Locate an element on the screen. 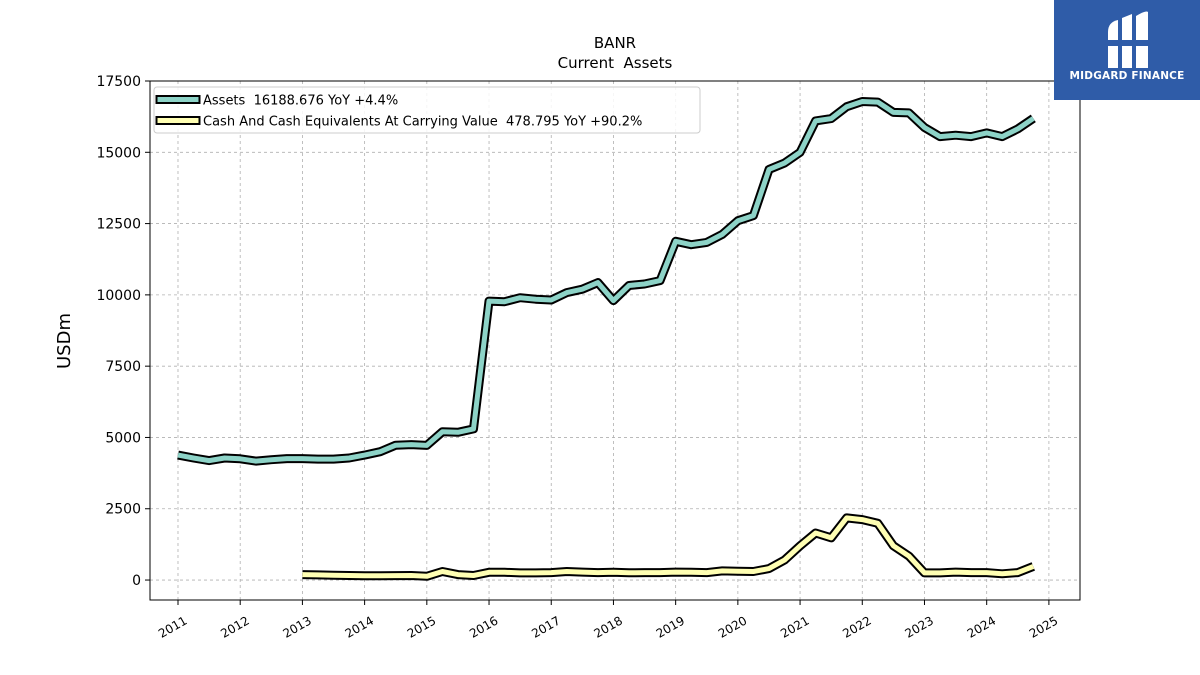 The width and height of the screenshot is (1200, 675). legend-label-assets: Assets 16188.676 YoY +4.4% is located at coordinates (300, 101).